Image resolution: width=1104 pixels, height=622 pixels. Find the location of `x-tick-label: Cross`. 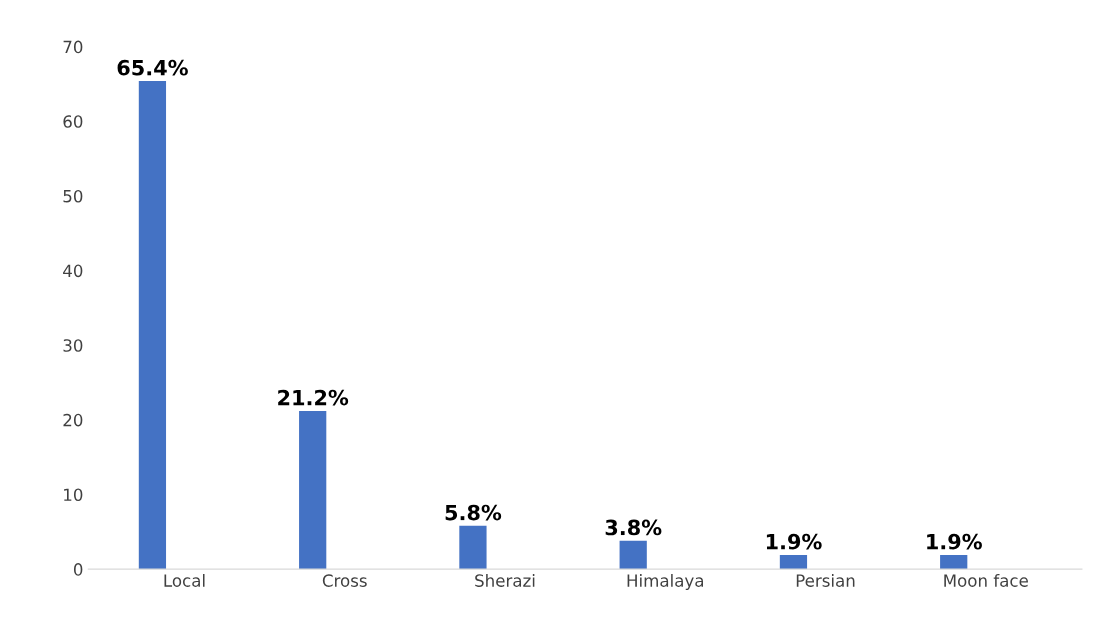

x-tick-label: Cross is located at coordinates (344, 580).